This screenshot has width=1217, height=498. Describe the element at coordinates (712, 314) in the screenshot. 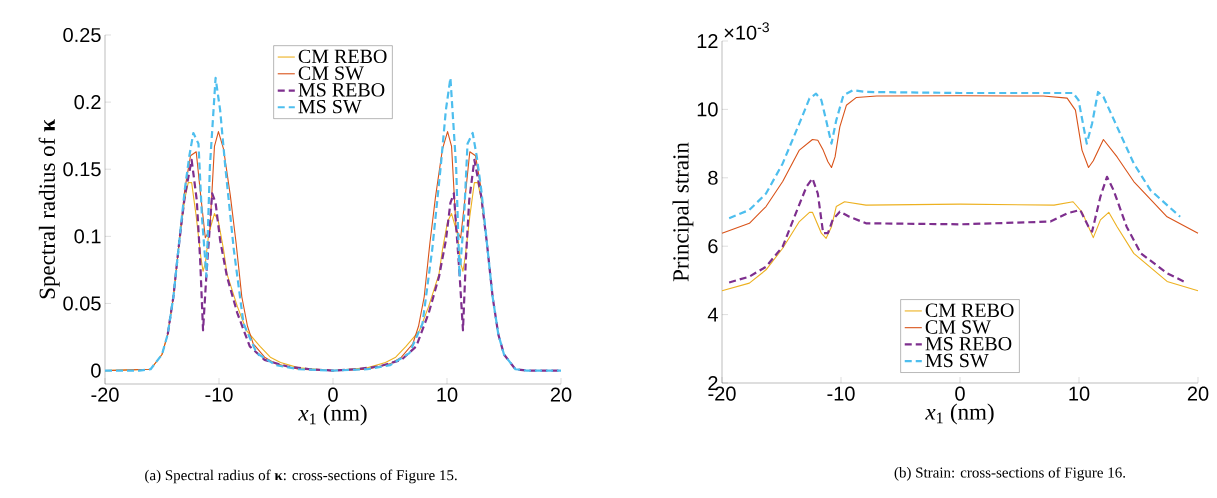

I see `y-tick-label: 4` at that location.